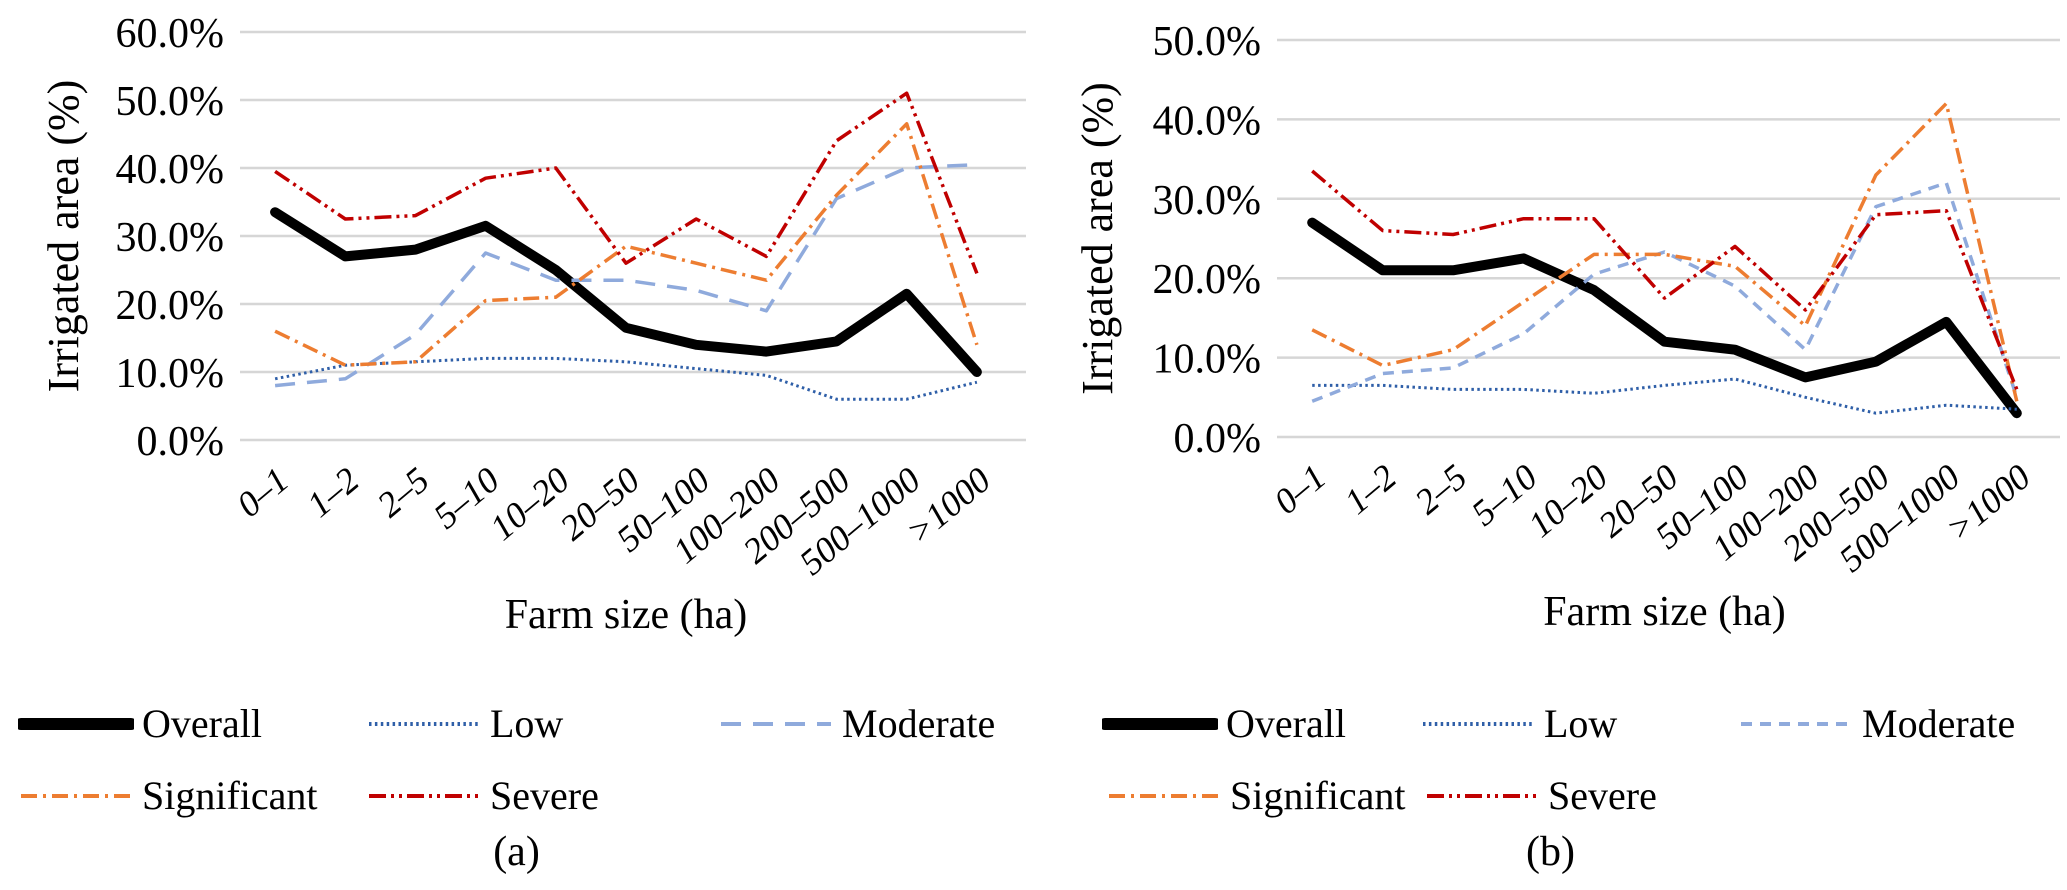  I want to click on legend-item-moderate-a: Moderate, so click(856, 724).